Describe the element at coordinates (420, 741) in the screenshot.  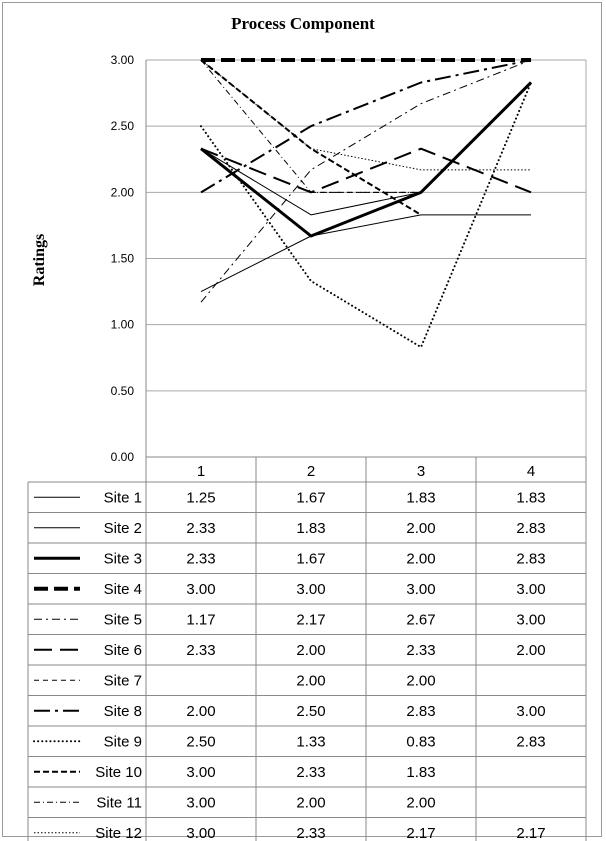
I see `data-label: 0.83` at that location.